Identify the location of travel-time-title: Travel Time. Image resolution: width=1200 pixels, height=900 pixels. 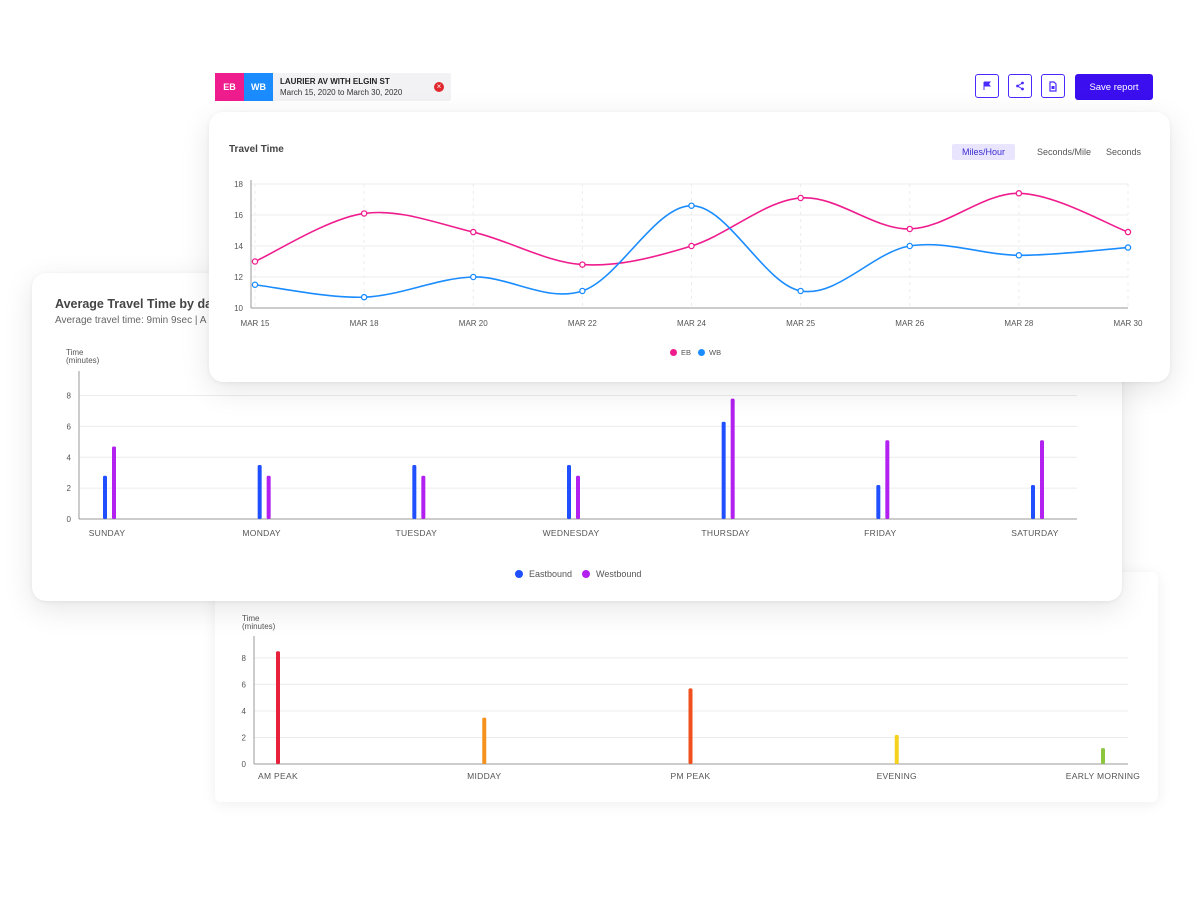
(256, 149).